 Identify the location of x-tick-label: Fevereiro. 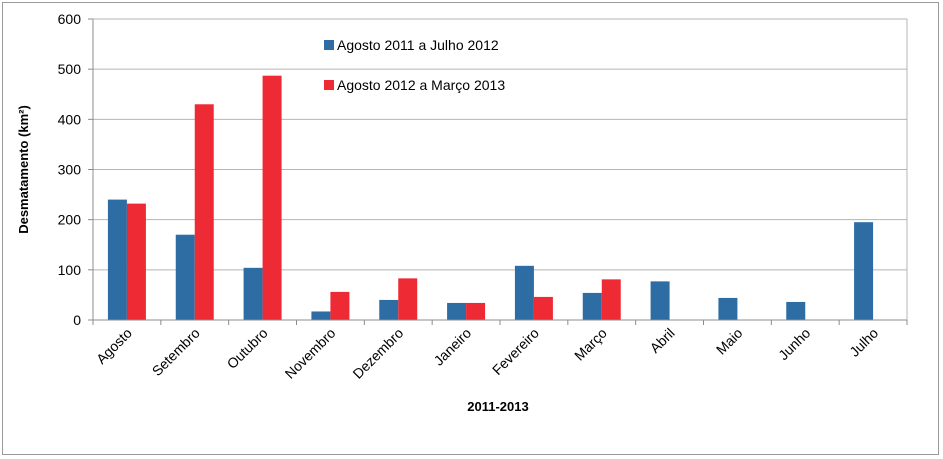
(515, 351).